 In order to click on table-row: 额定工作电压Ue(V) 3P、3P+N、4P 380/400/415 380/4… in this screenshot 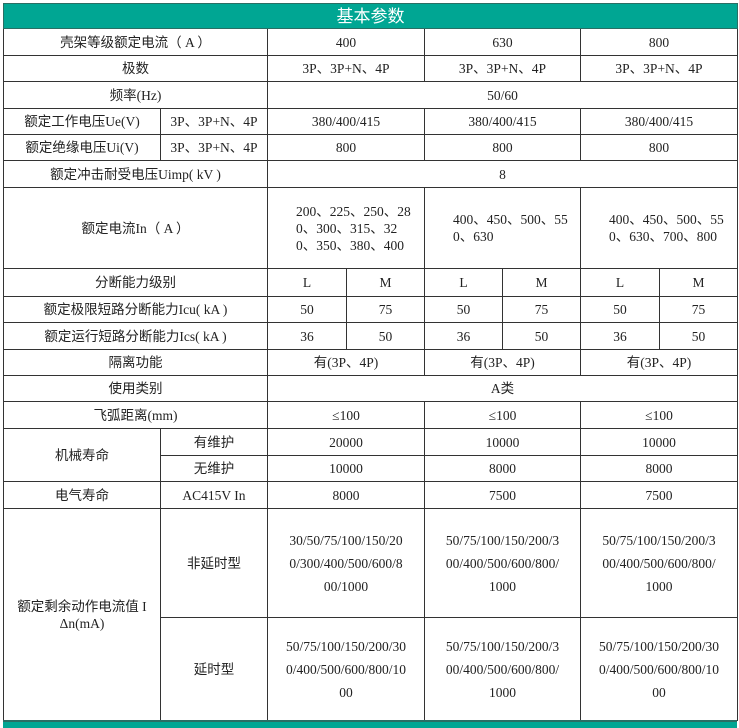, I will do `click(370, 121)`.